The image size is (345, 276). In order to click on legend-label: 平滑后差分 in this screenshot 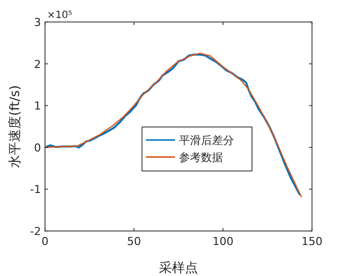, I will do `click(206, 140)`.